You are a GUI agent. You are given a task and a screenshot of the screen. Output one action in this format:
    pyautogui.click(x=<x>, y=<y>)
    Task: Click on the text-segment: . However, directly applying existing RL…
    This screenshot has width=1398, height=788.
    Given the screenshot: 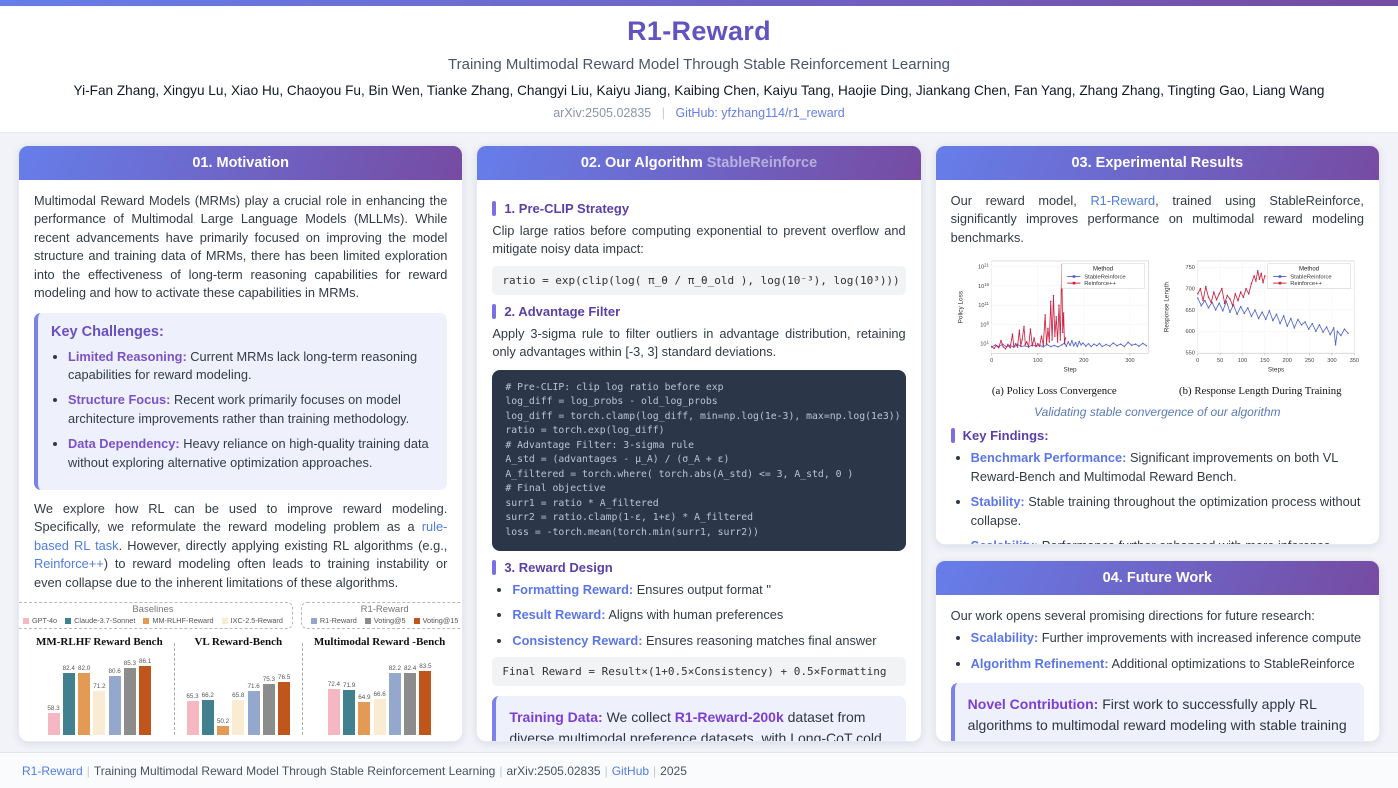 What is the action you would take?
    pyautogui.click(x=283, y=545)
    